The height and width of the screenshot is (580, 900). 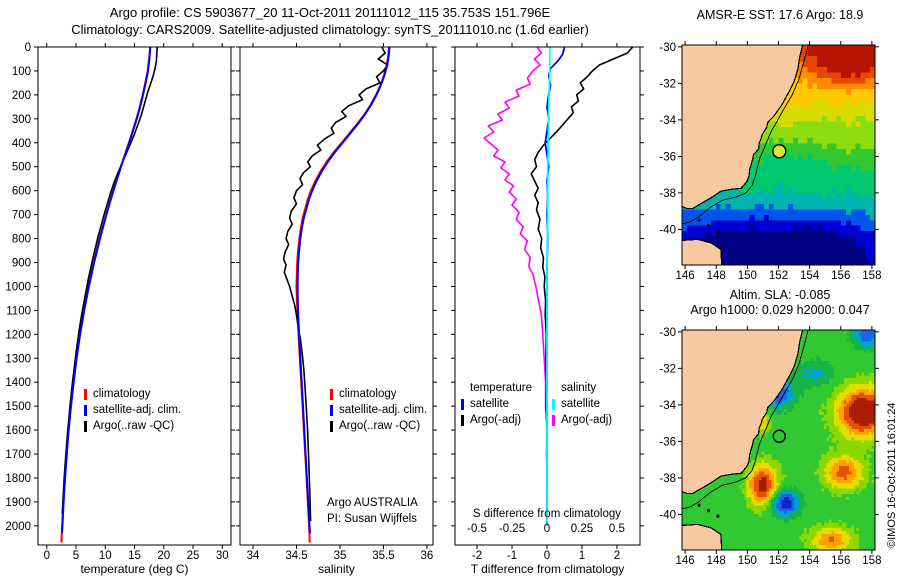 I want to click on x-tick-label: 15, so click(x=134, y=556).